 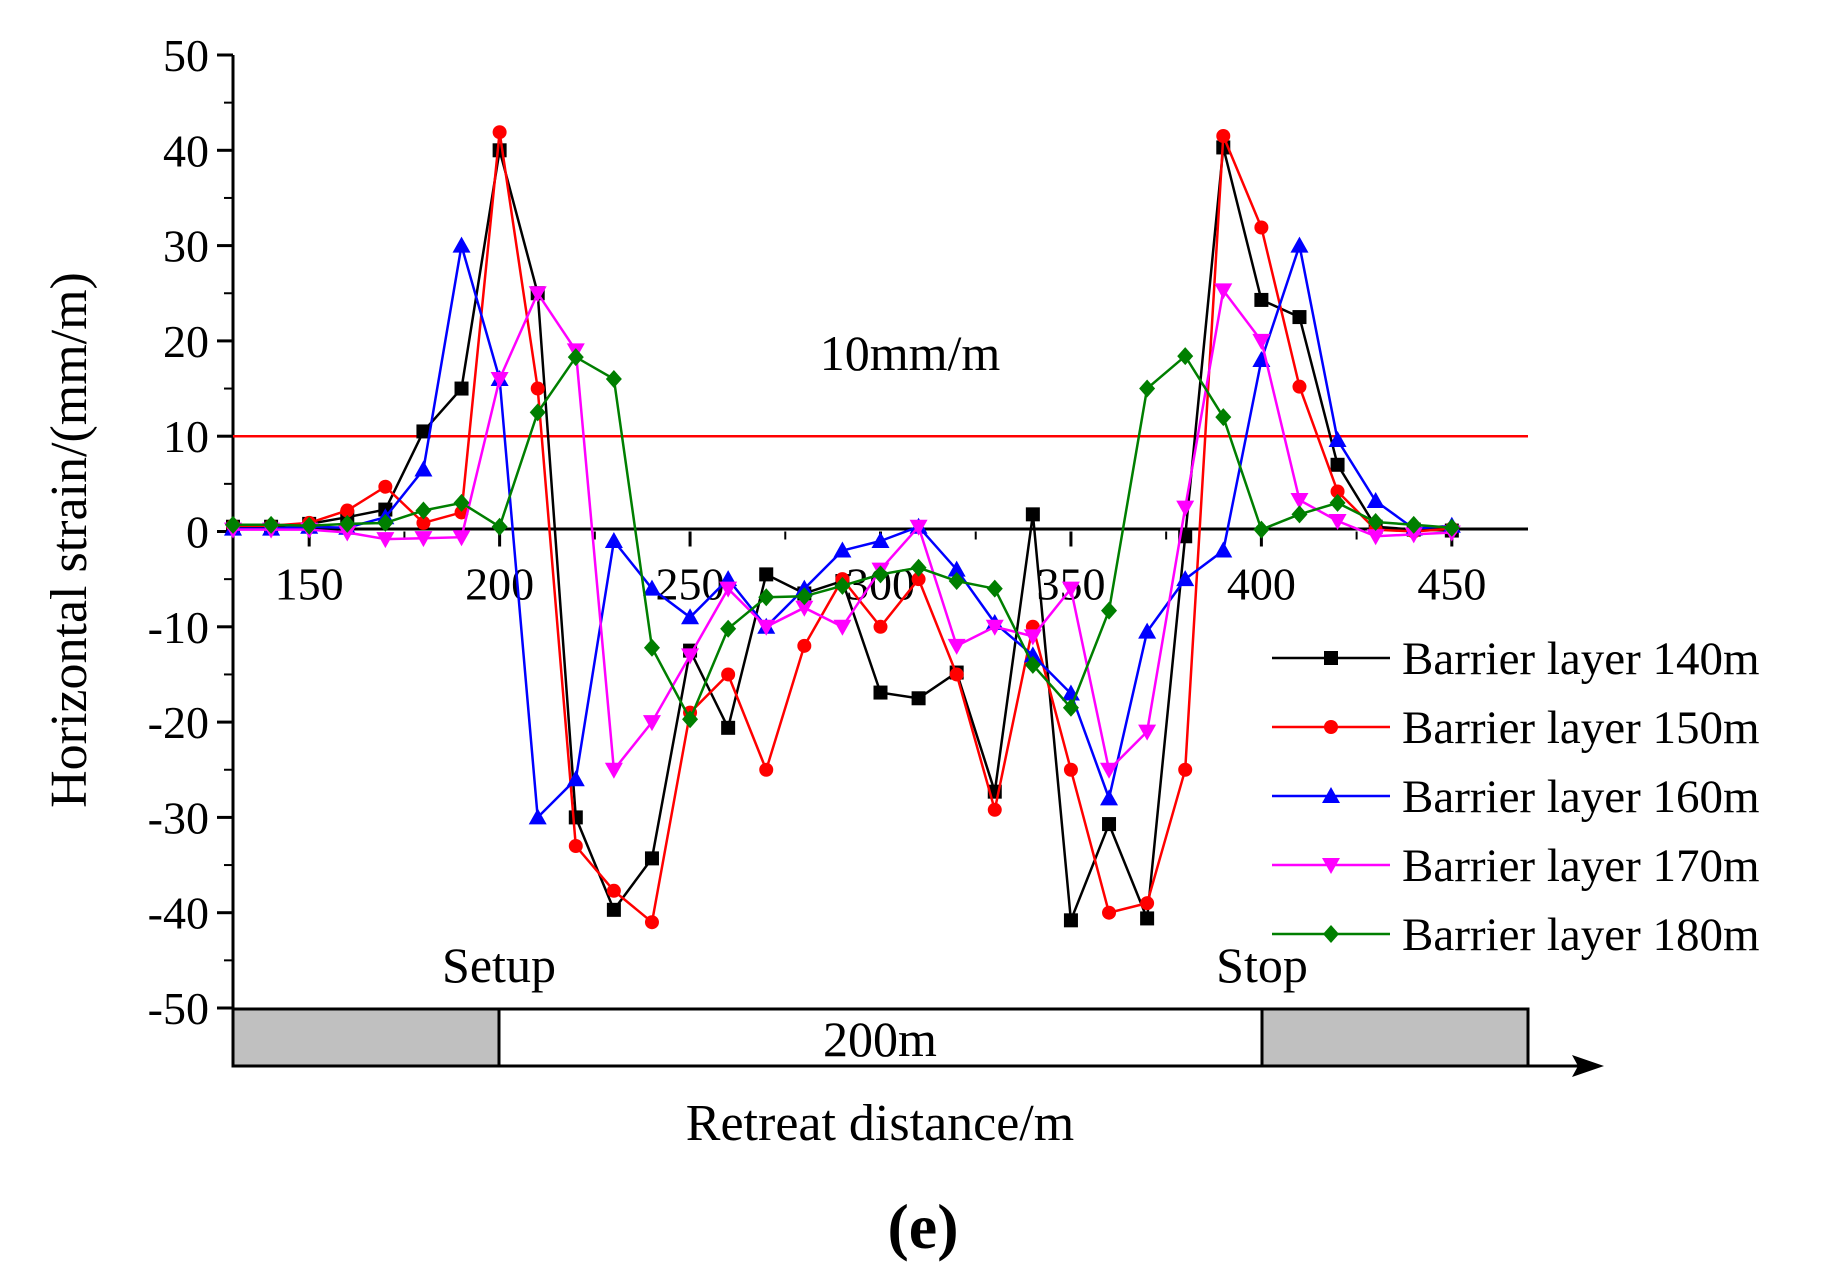 What do you see at coordinates (1581, 935) in the screenshot?
I see `legend-label: Barrier layer 180m` at bounding box center [1581, 935].